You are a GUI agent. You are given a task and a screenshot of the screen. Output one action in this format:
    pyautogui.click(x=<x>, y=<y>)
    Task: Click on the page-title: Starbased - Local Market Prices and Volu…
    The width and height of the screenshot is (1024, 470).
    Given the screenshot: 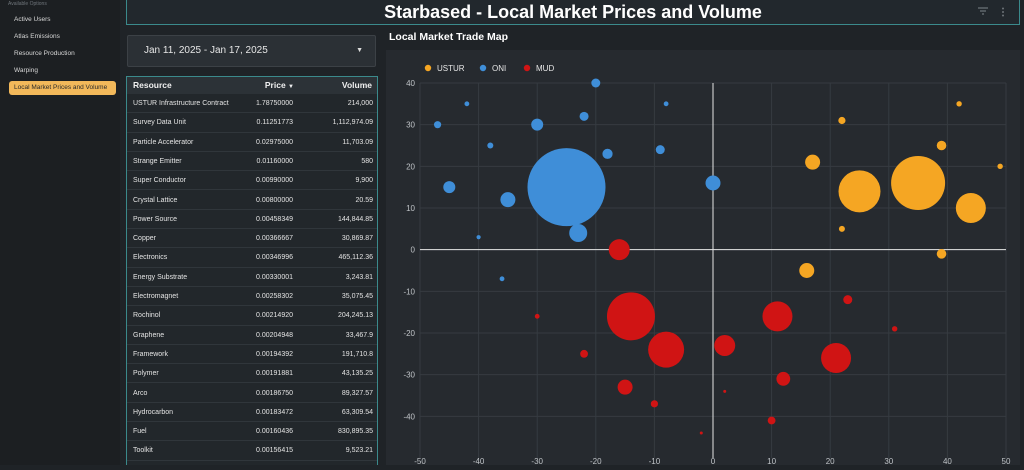 What is the action you would take?
    pyautogui.click(x=573, y=12)
    